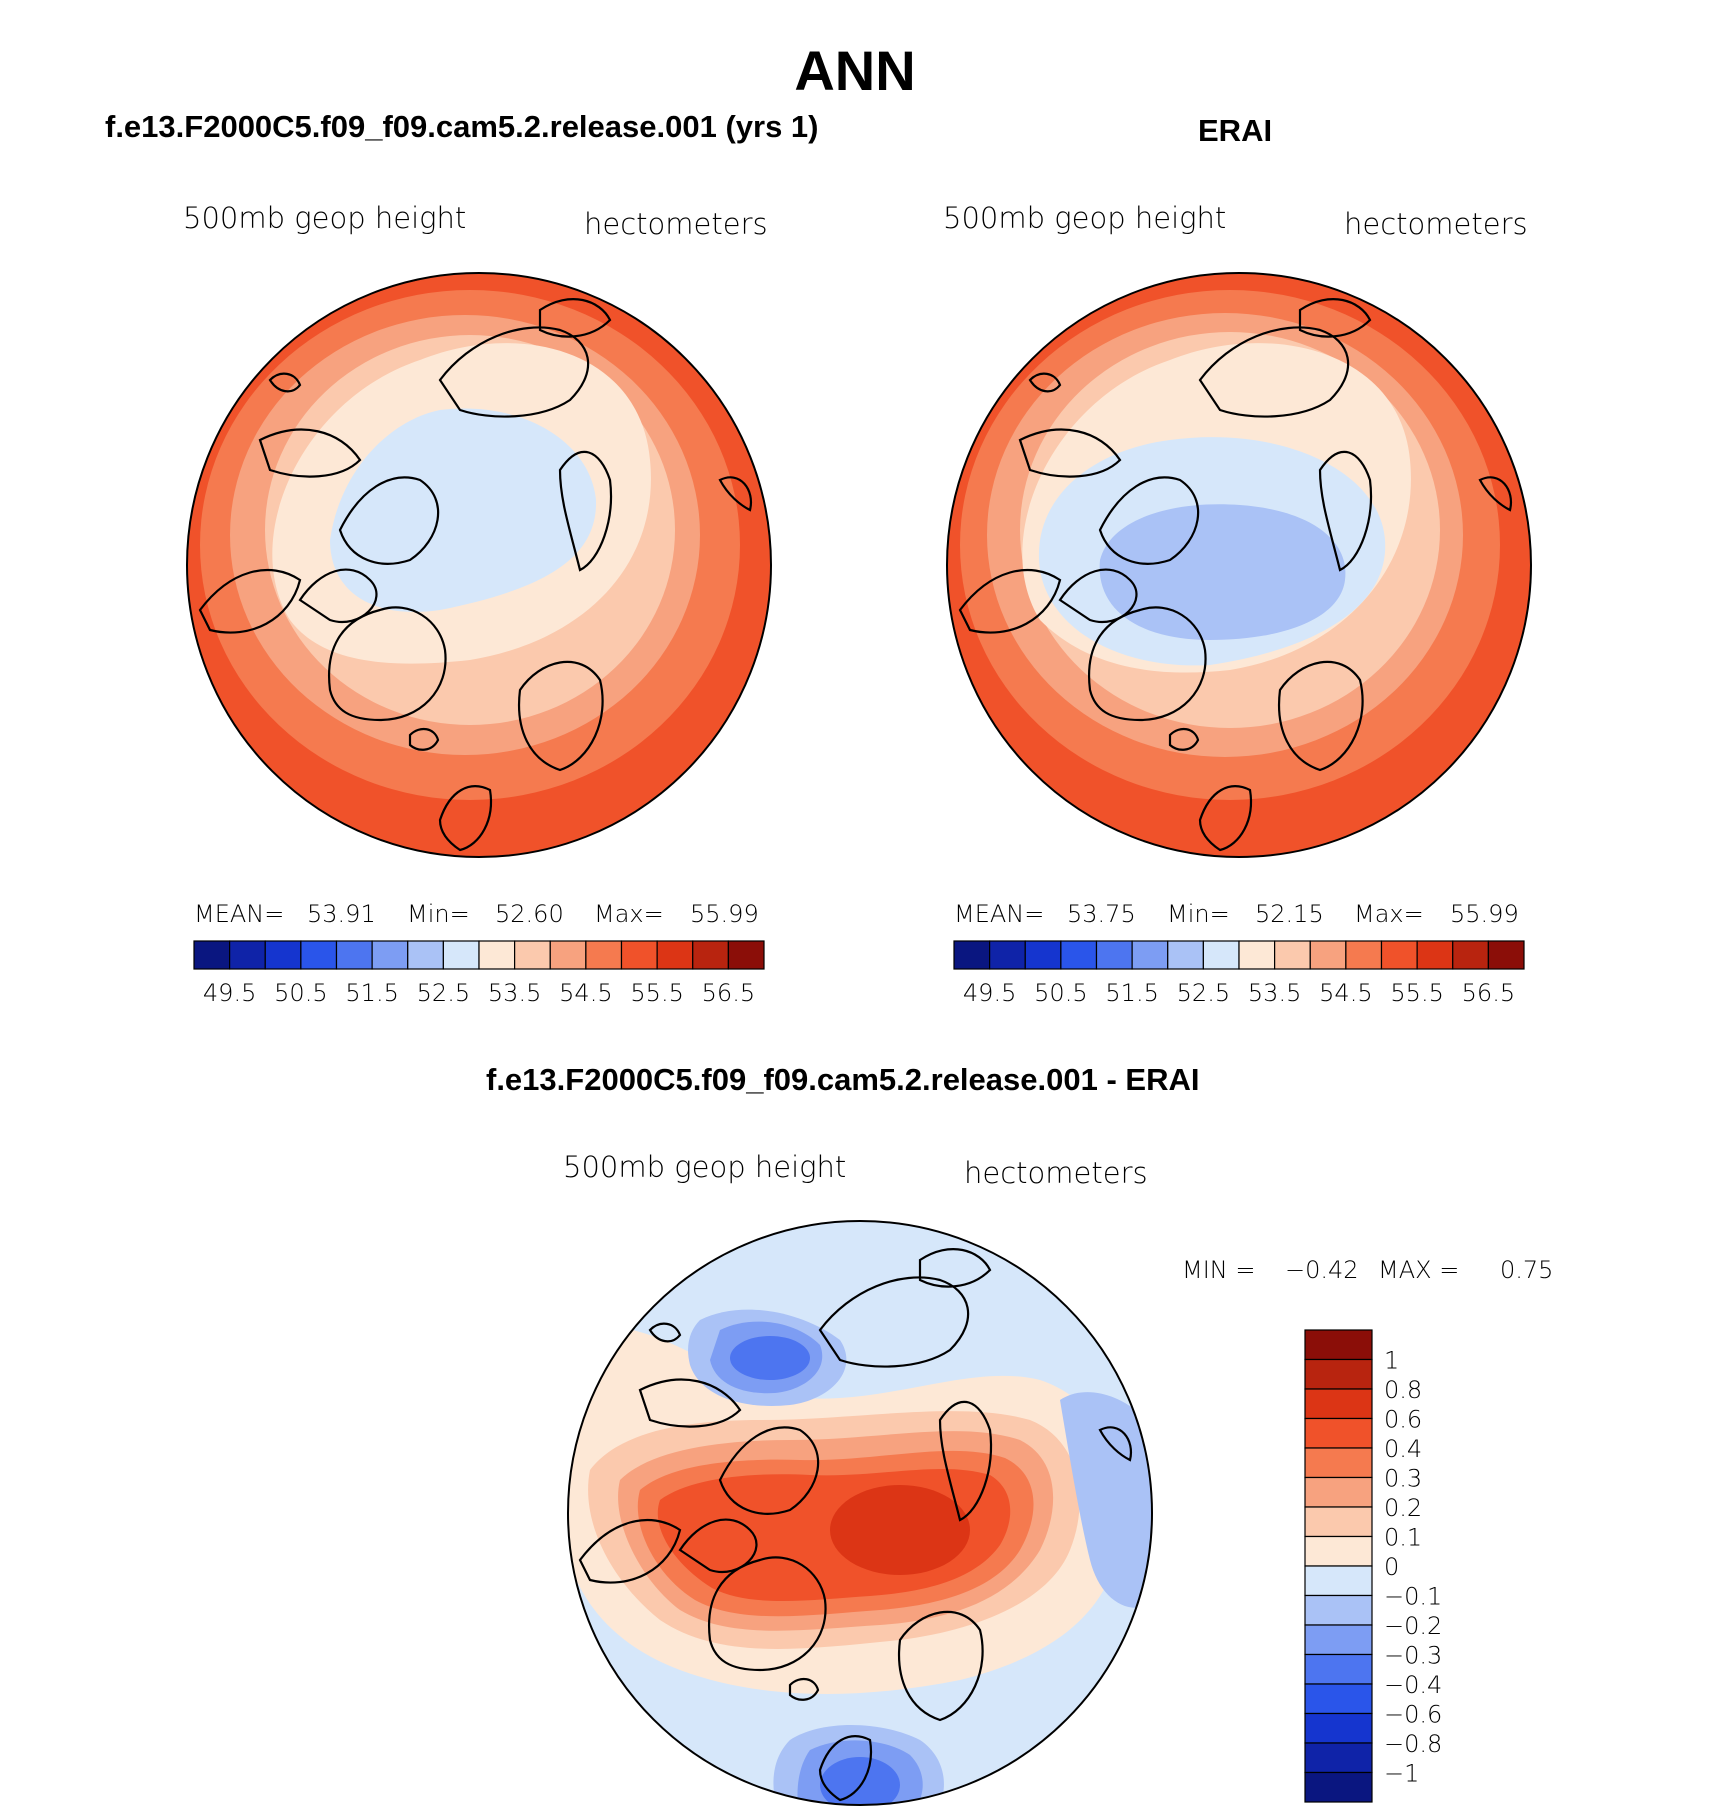 This screenshot has height=1807, width=1710. Describe the element at coordinates (1235, 130) in the screenshot. I see `panel-obs-title: ERAI` at that location.